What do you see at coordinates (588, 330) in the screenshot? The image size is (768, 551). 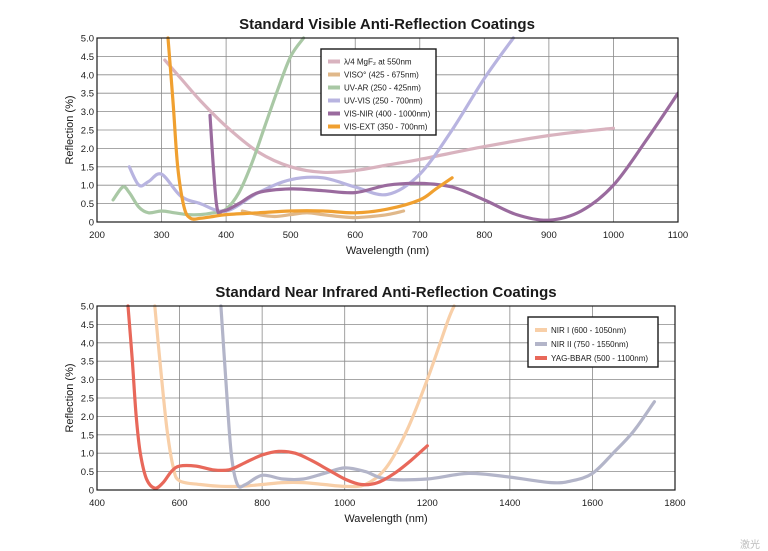 I see `legend-label-nir-i-600-1050nm: NIR I (600 - 1050nm)` at bounding box center [588, 330].